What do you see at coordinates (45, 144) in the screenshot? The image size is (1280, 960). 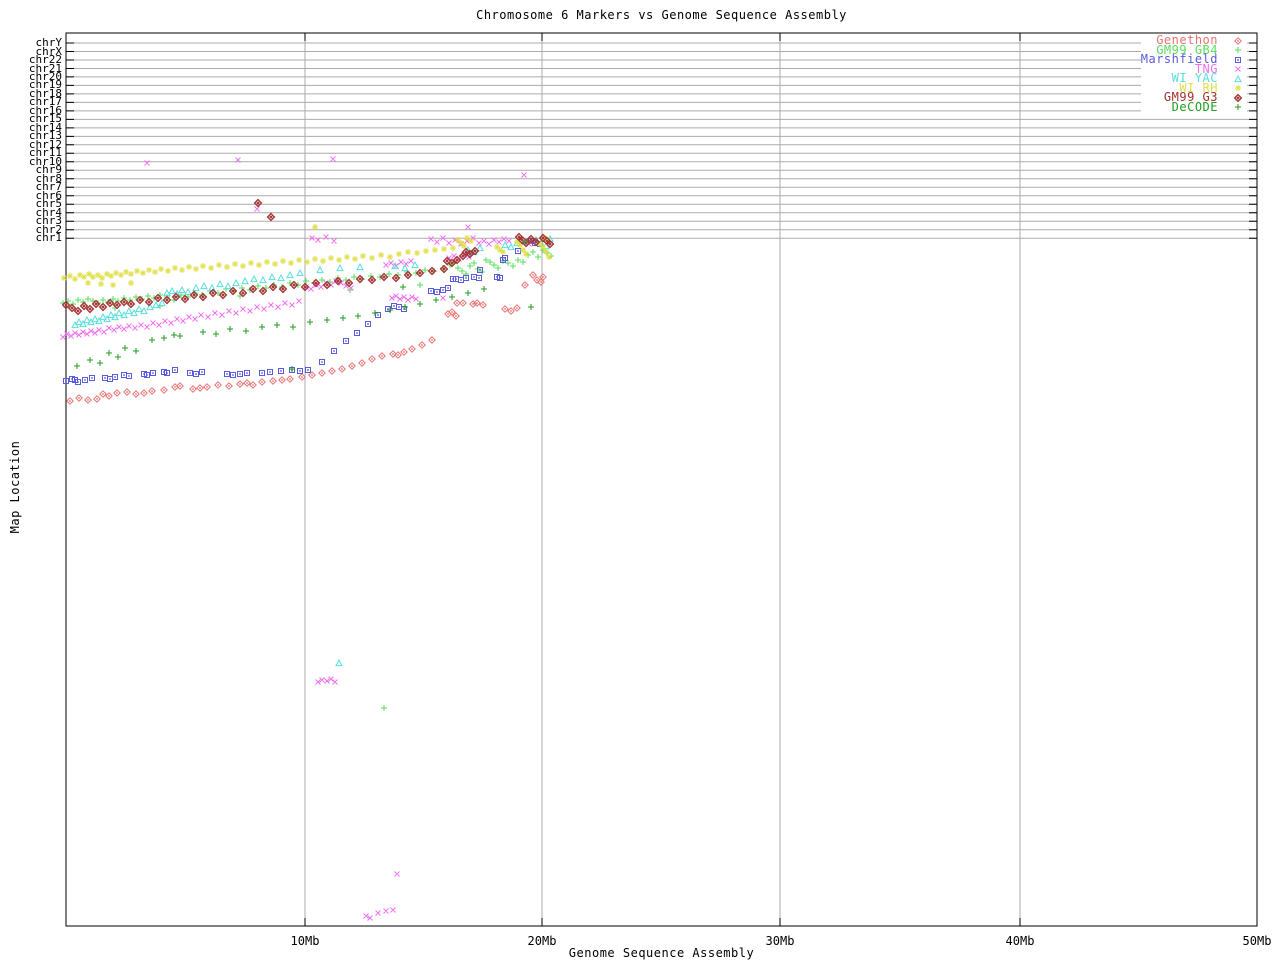 I see `y-tick-chr12: chr12` at bounding box center [45, 144].